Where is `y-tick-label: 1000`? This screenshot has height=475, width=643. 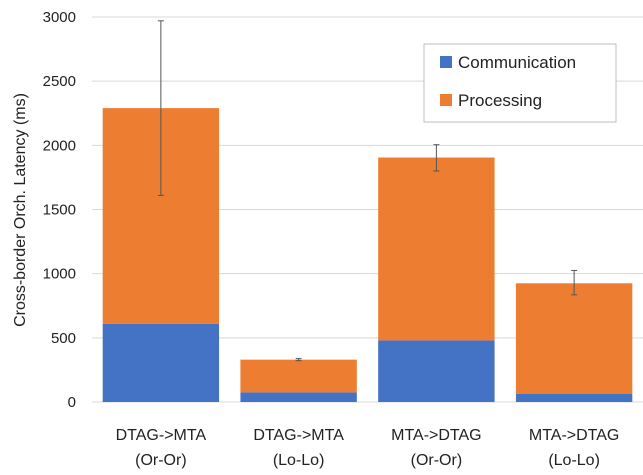 y-tick-label: 1000 is located at coordinates (59, 274).